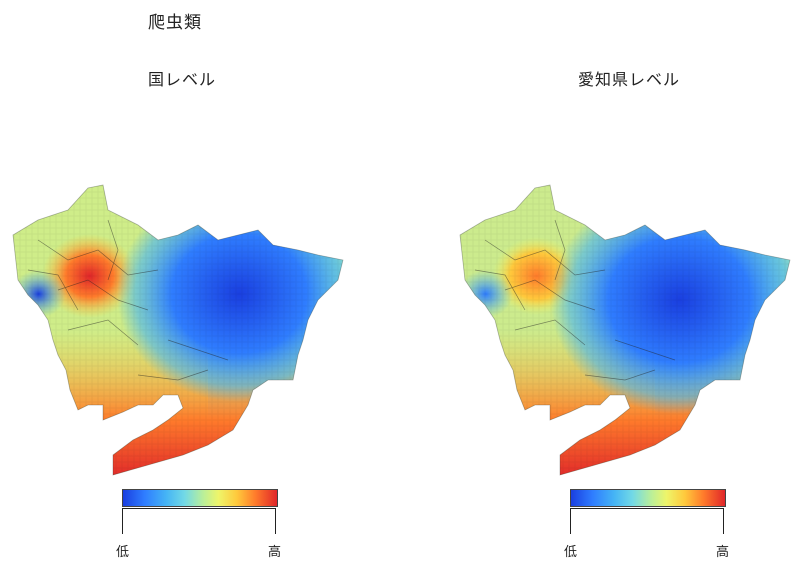 This screenshot has height=569, width=800. Describe the element at coordinates (175, 23) in the screenshot. I see `figure-title: 爬虫類` at that location.